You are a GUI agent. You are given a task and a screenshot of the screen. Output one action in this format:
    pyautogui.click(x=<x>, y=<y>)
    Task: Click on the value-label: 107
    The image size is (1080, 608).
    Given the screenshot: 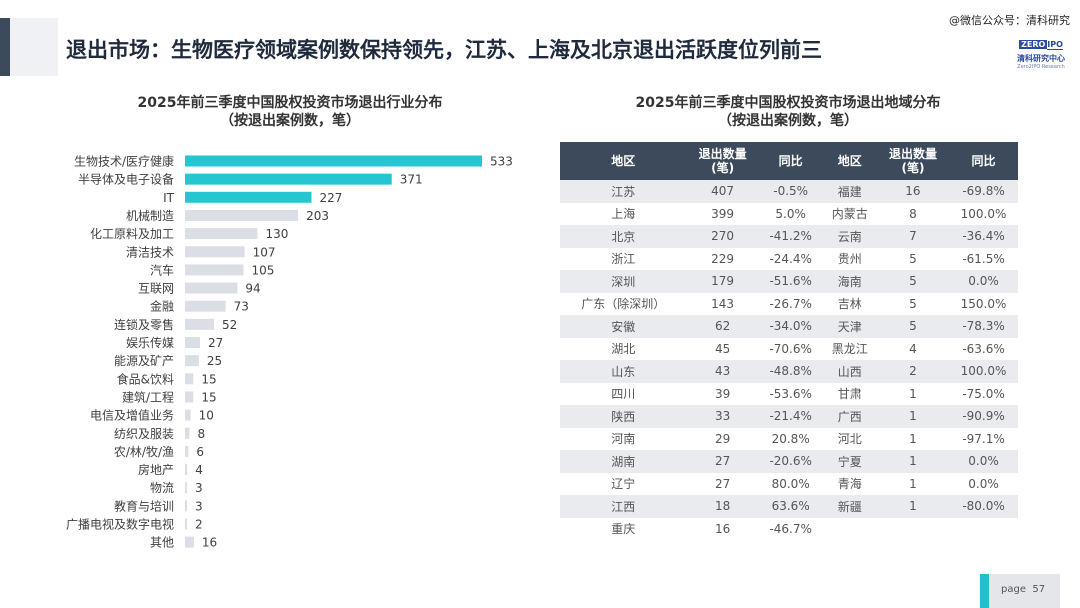 What is the action you would take?
    pyautogui.click(x=264, y=252)
    